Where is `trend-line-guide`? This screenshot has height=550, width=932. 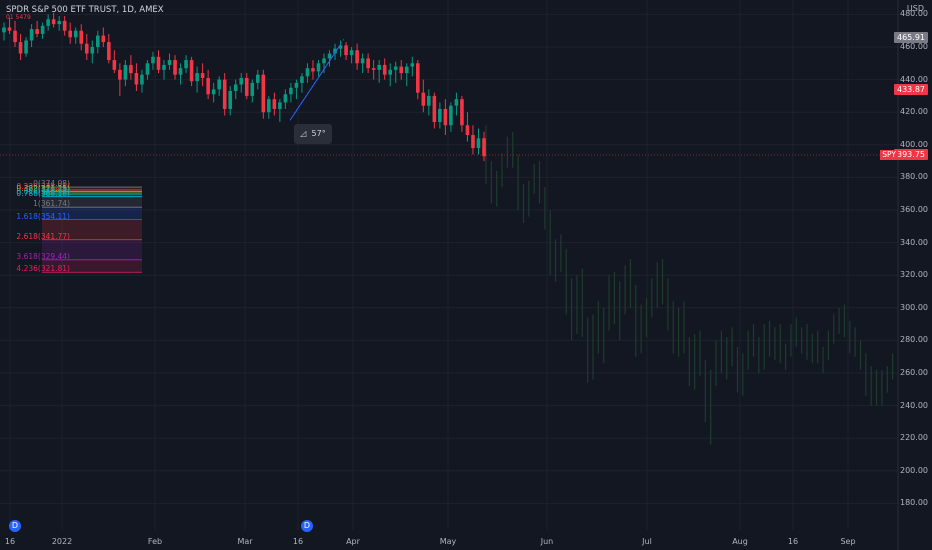 trend-line-guide is located at coordinates (319, 76).